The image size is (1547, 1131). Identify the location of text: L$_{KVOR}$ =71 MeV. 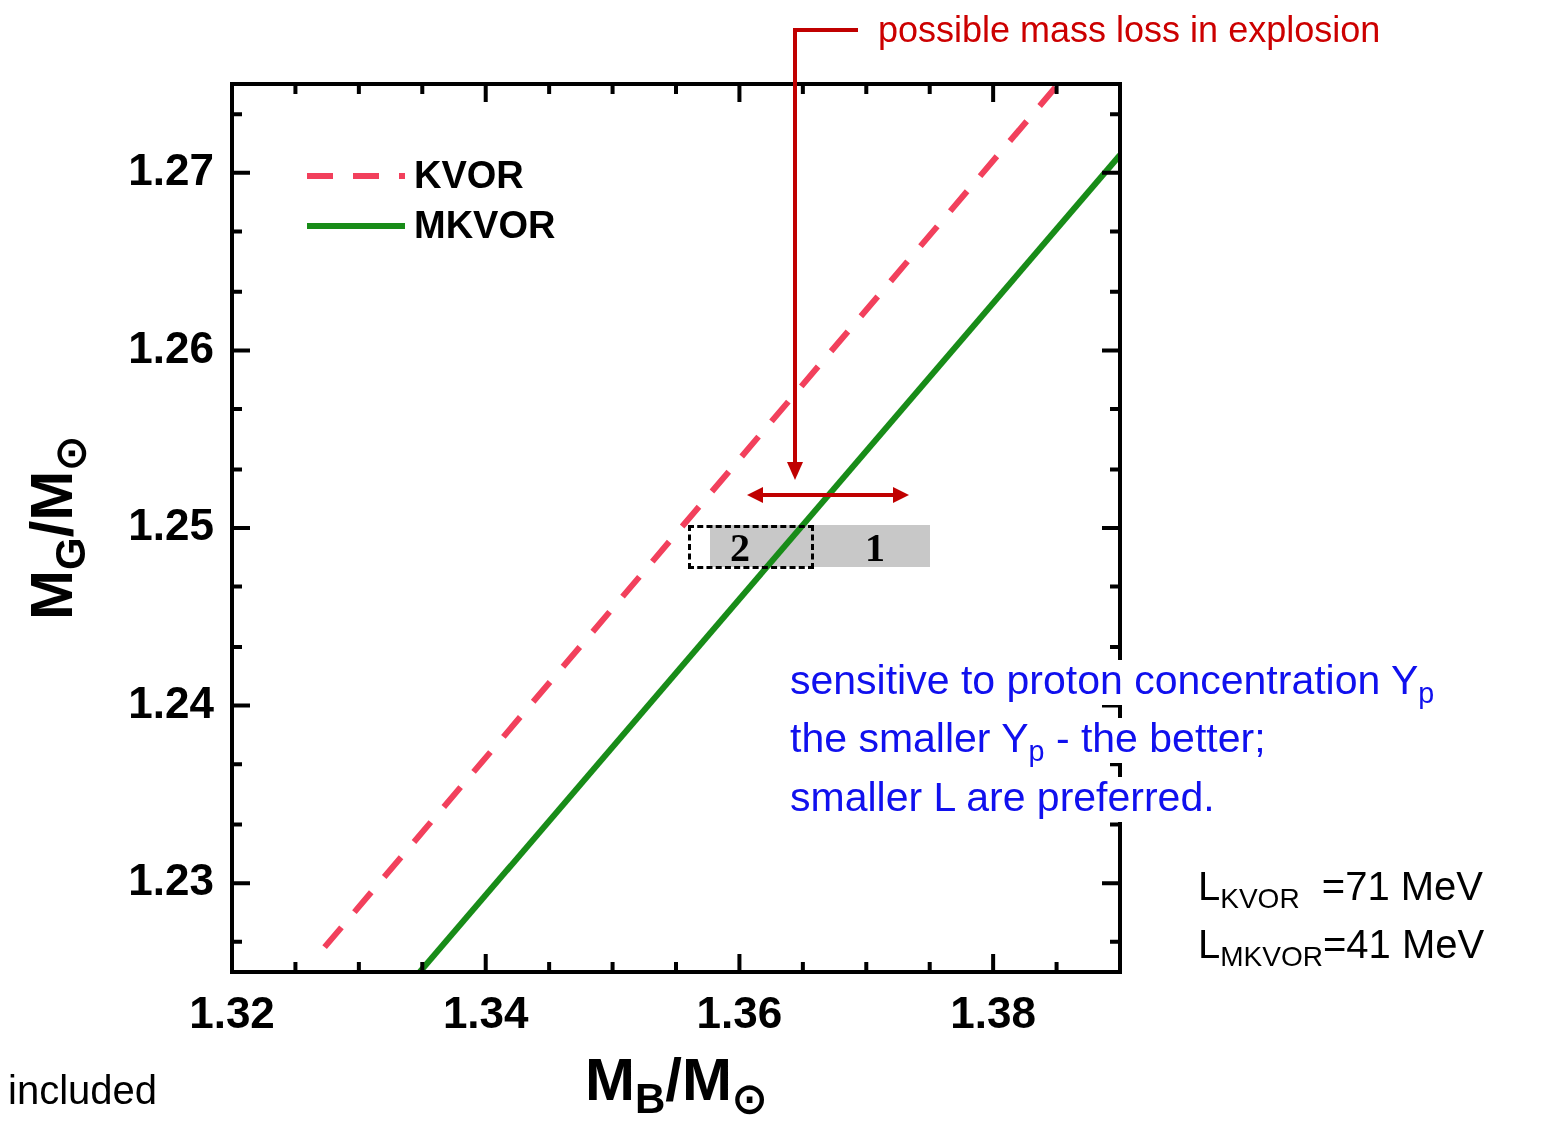
(1341, 889).